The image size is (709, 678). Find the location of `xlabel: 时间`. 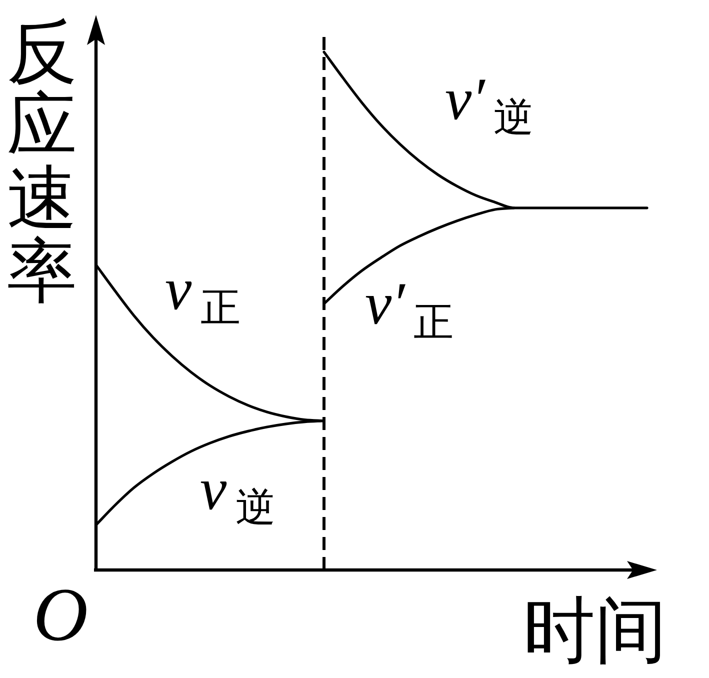

xlabel: 时间 is located at coordinates (595, 631).